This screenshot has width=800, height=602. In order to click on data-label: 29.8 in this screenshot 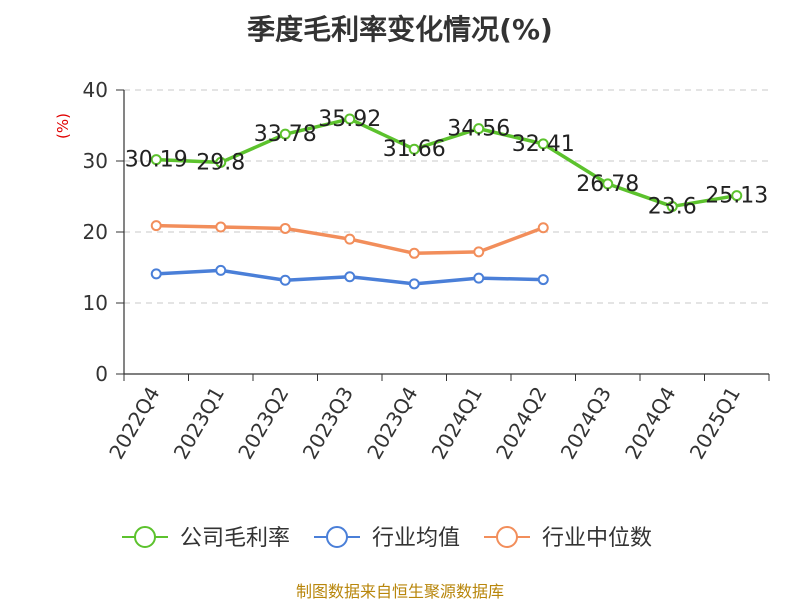, I will do `click(220, 162)`.